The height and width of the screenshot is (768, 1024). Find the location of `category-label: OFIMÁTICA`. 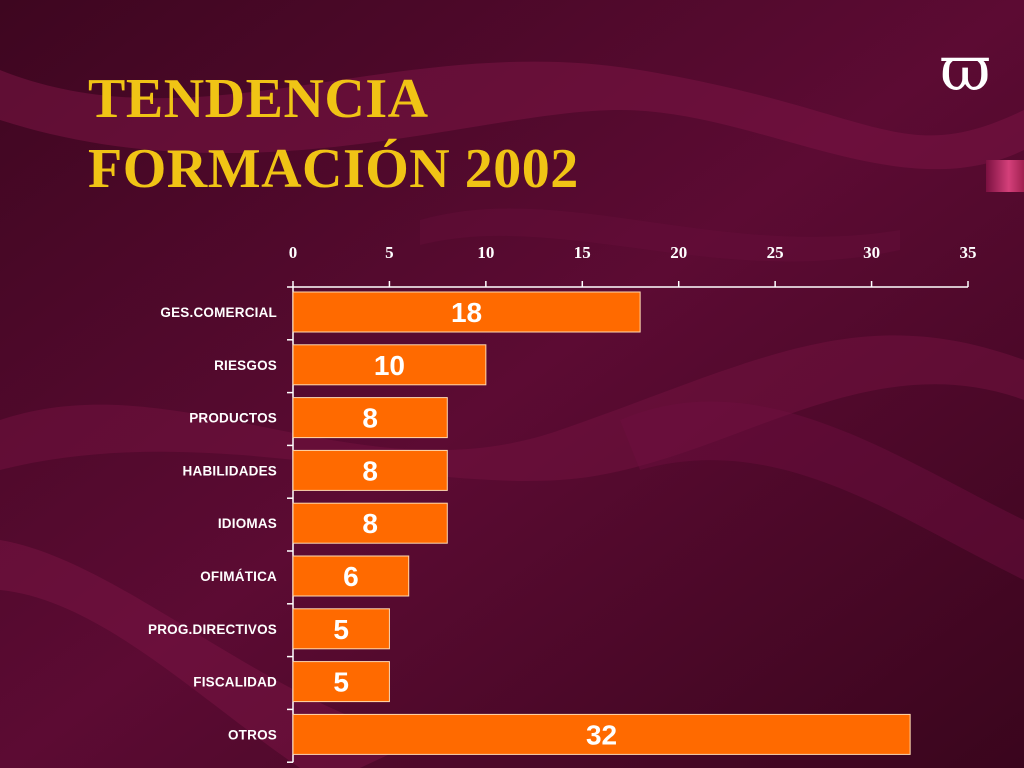

category-label: OFIMÁTICA is located at coordinates (238, 576).